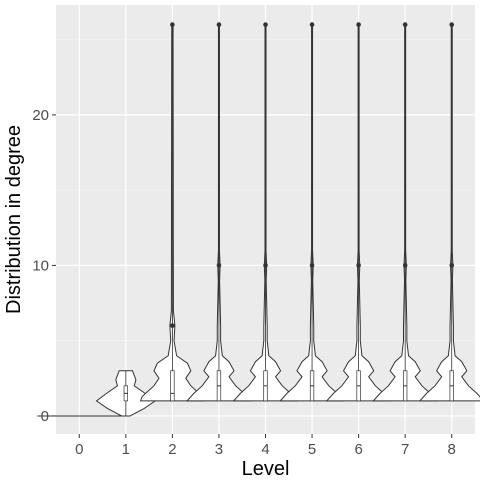 This screenshot has width=480, height=480. I want to click on x-axis-title: Level, so click(266, 469).